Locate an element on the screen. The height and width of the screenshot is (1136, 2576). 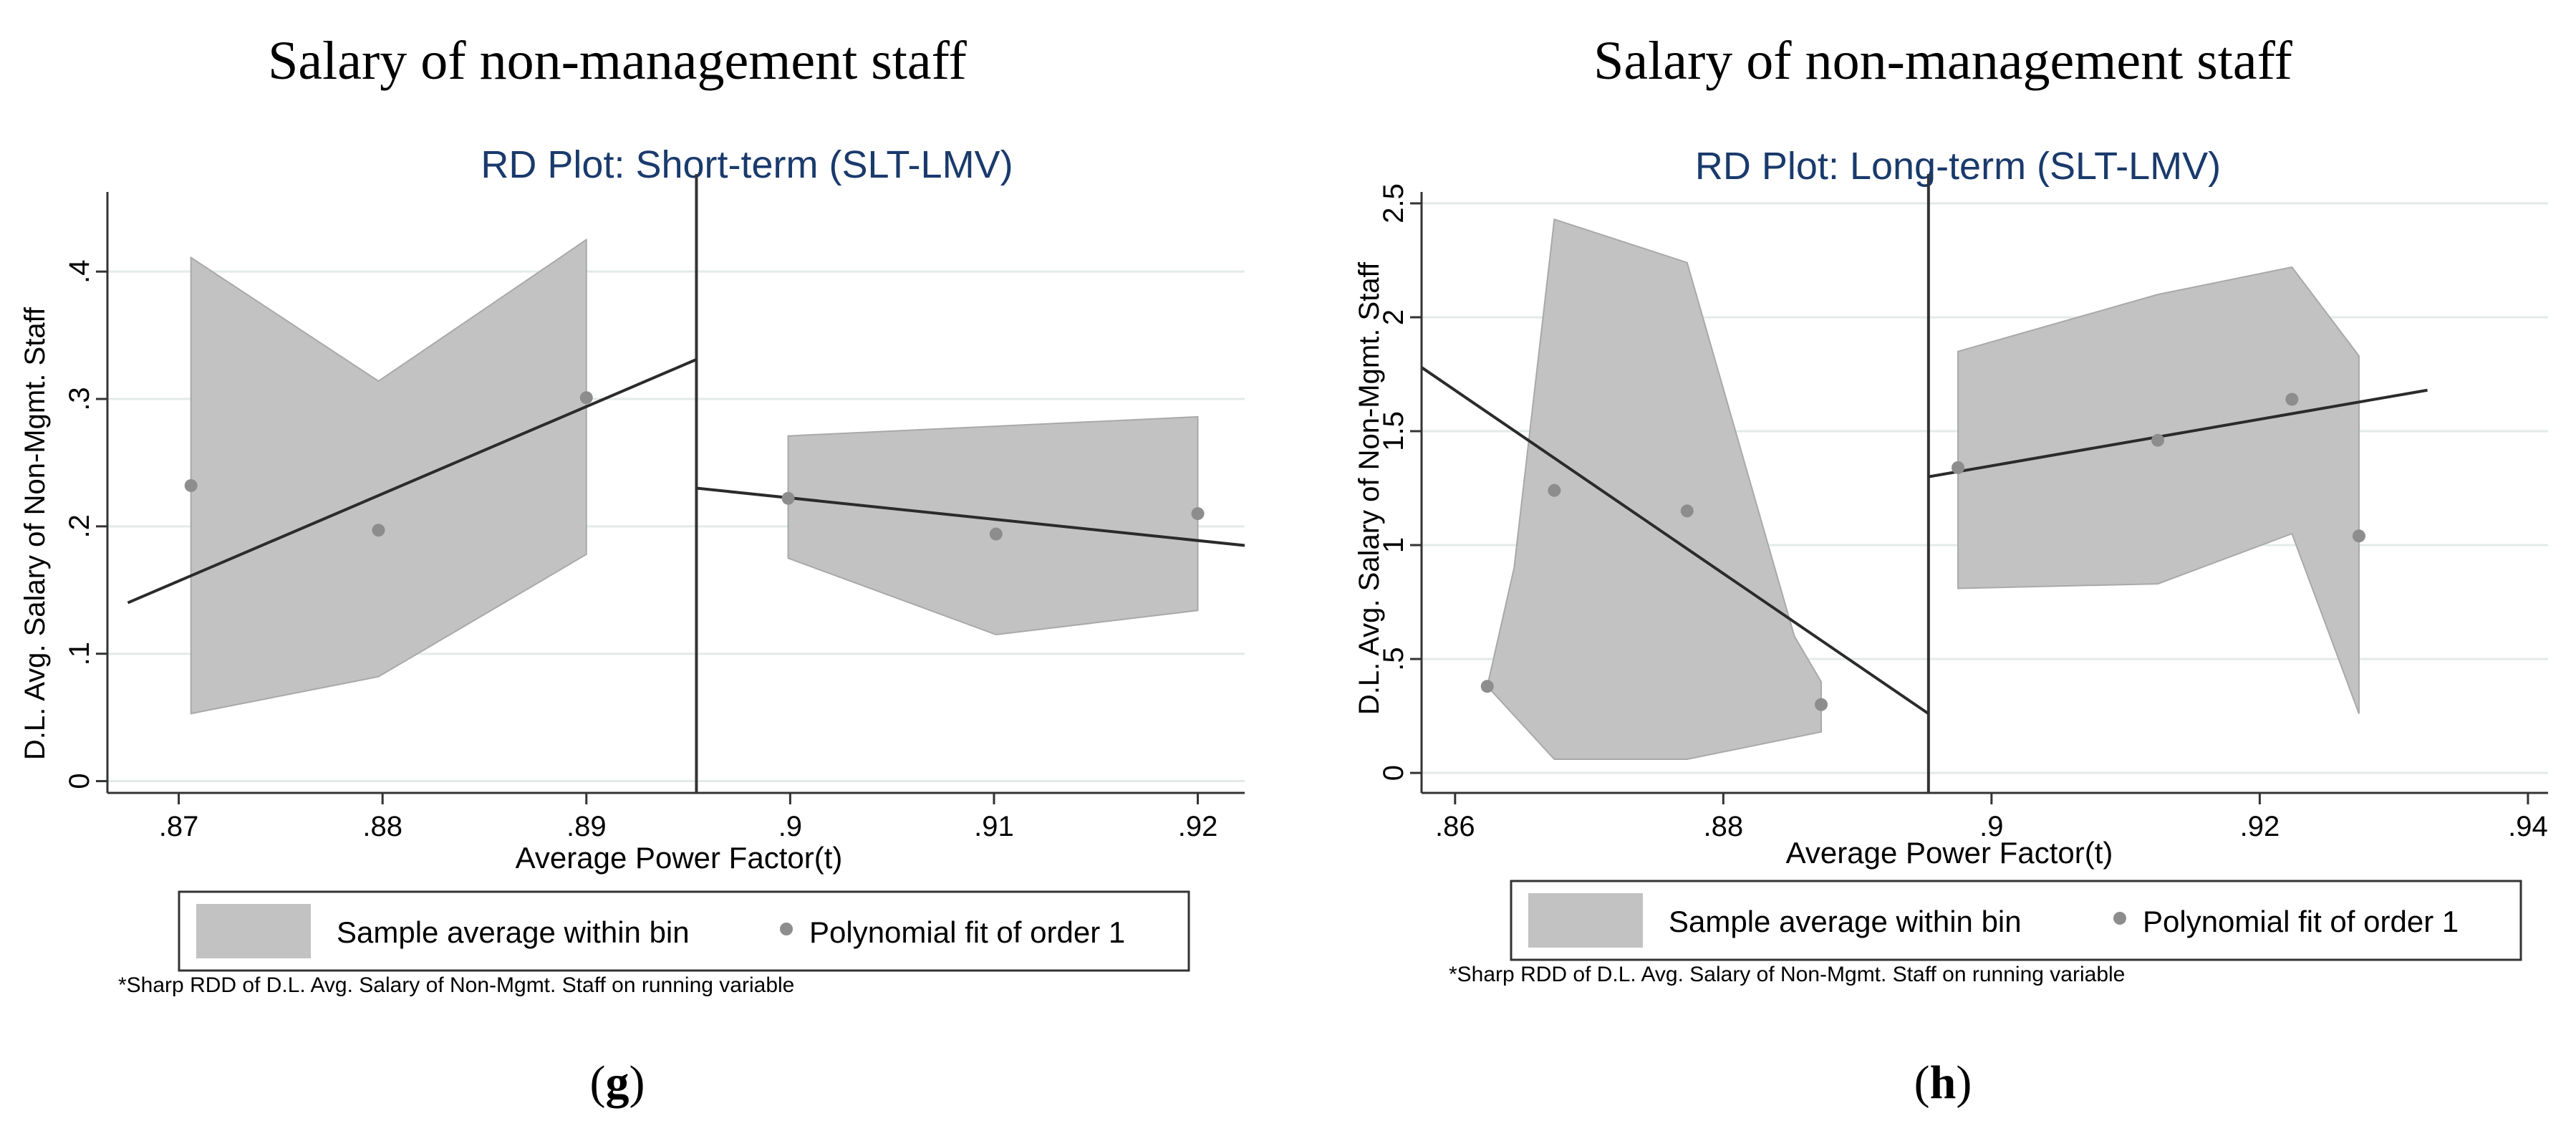
panel-g-x-axis-label: Average Power Factor(t) is located at coordinates (679, 858).